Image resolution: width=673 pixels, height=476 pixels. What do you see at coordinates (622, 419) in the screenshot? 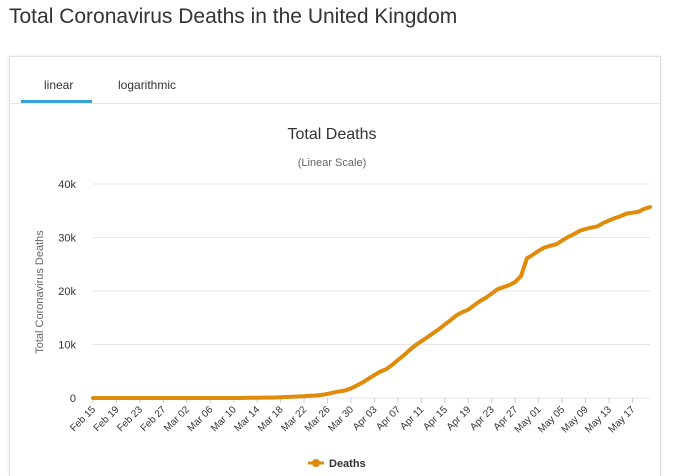
I see `x-tick-label: May 17` at bounding box center [622, 419].